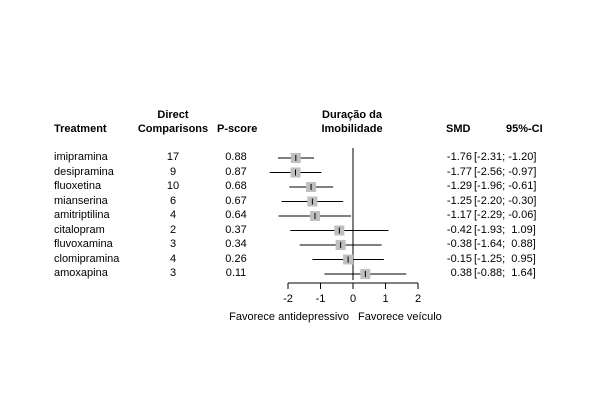 This screenshot has width=600, height=400. What do you see at coordinates (236, 229) in the screenshot?
I see `row-pscore: 0.37` at bounding box center [236, 229].